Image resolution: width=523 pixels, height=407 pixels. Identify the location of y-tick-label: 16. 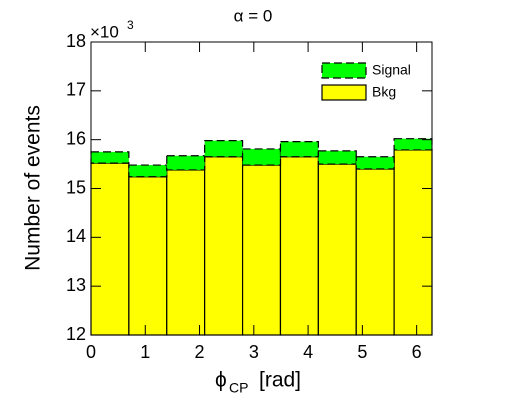
(76, 138).